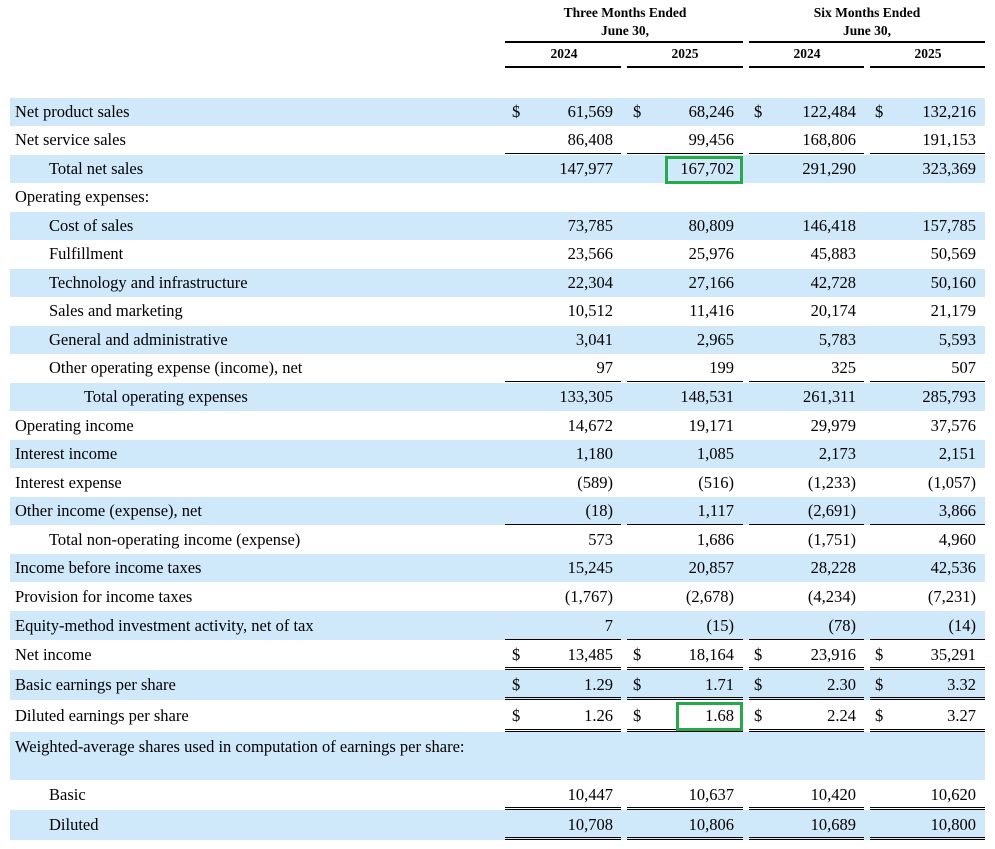 The height and width of the screenshot is (849, 995). Describe the element at coordinates (590, 425) in the screenshot. I see `row-value: 14,672` at that location.